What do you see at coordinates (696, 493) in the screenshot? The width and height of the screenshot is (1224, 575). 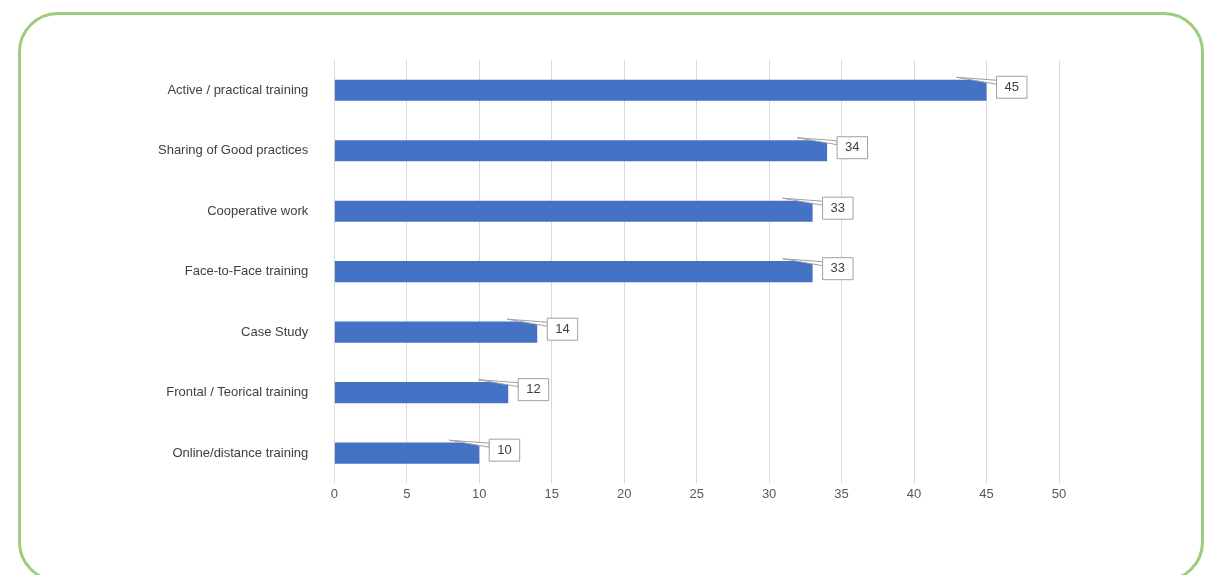 I see `x-tick-label: 25` at bounding box center [696, 493].